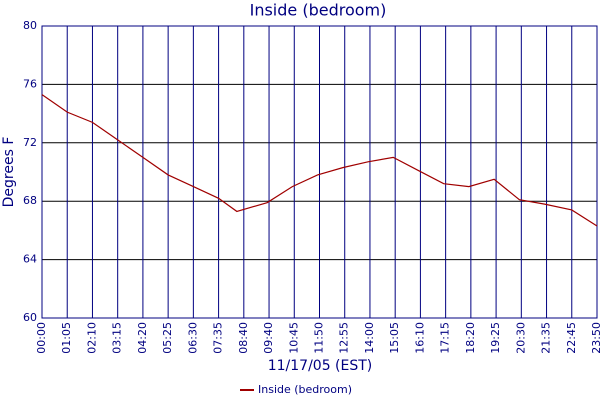  Describe the element at coordinates (117, 338) in the screenshot. I see `x-tick-label: 03:15` at that location.